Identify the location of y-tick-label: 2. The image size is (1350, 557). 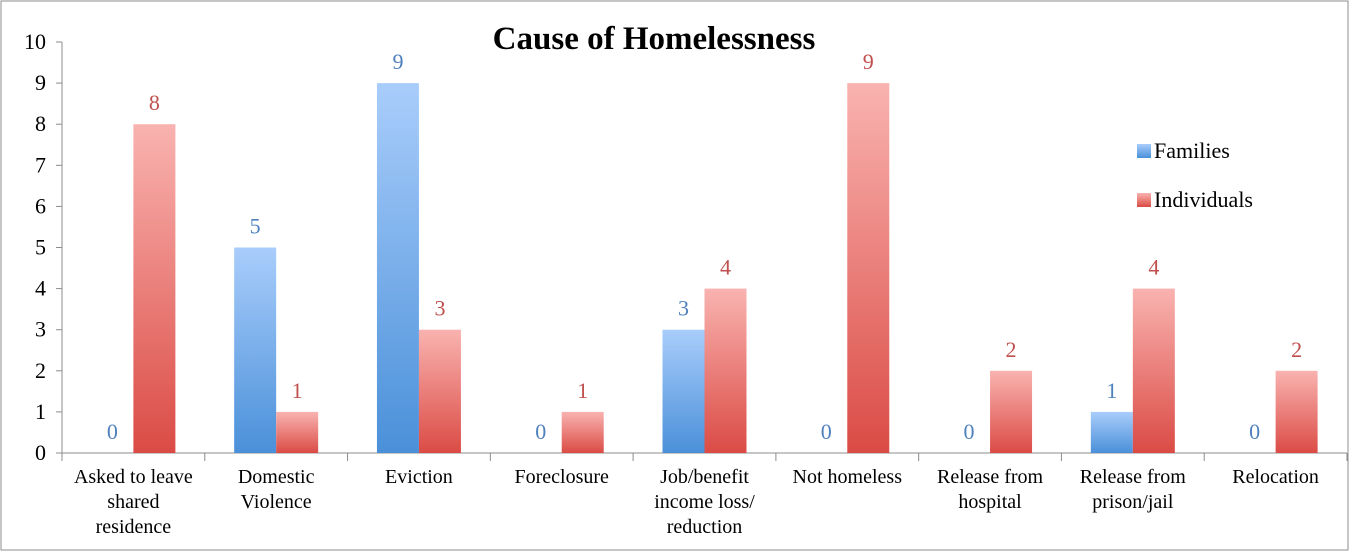
(40, 370).